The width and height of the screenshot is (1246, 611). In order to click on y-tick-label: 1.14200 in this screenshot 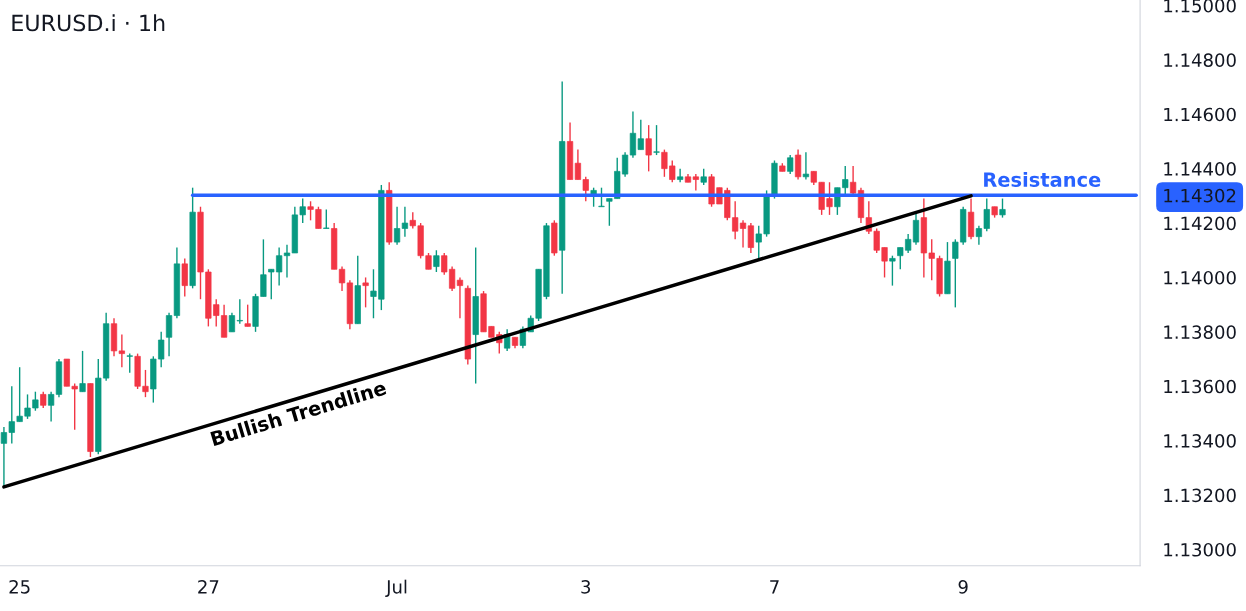, I will do `click(1200, 223)`.